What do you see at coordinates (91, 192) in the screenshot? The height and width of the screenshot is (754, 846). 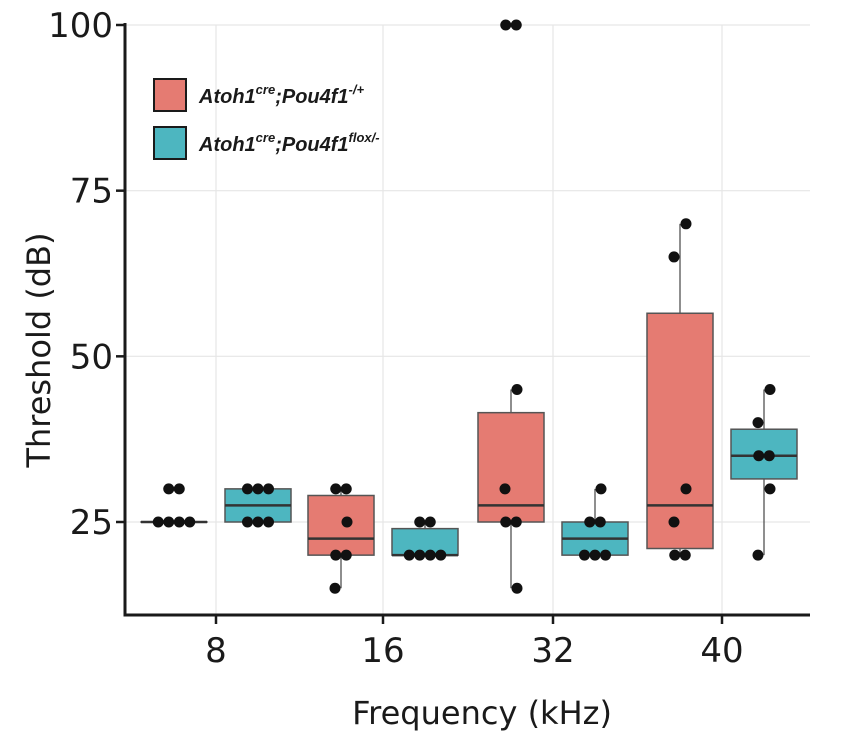 I see `y-tick-label-75: 75` at bounding box center [91, 192].